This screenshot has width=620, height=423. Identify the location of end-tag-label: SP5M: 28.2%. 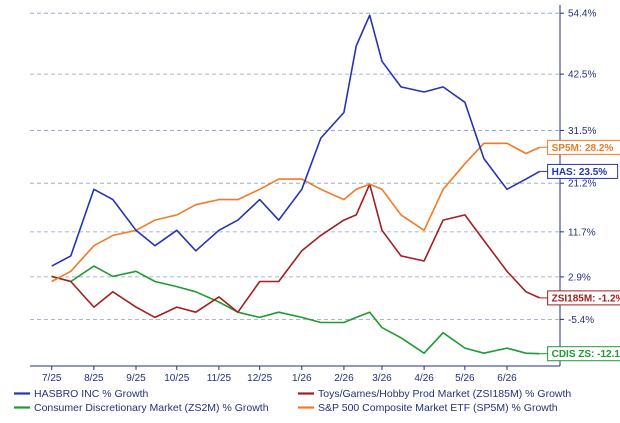
(583, 148).